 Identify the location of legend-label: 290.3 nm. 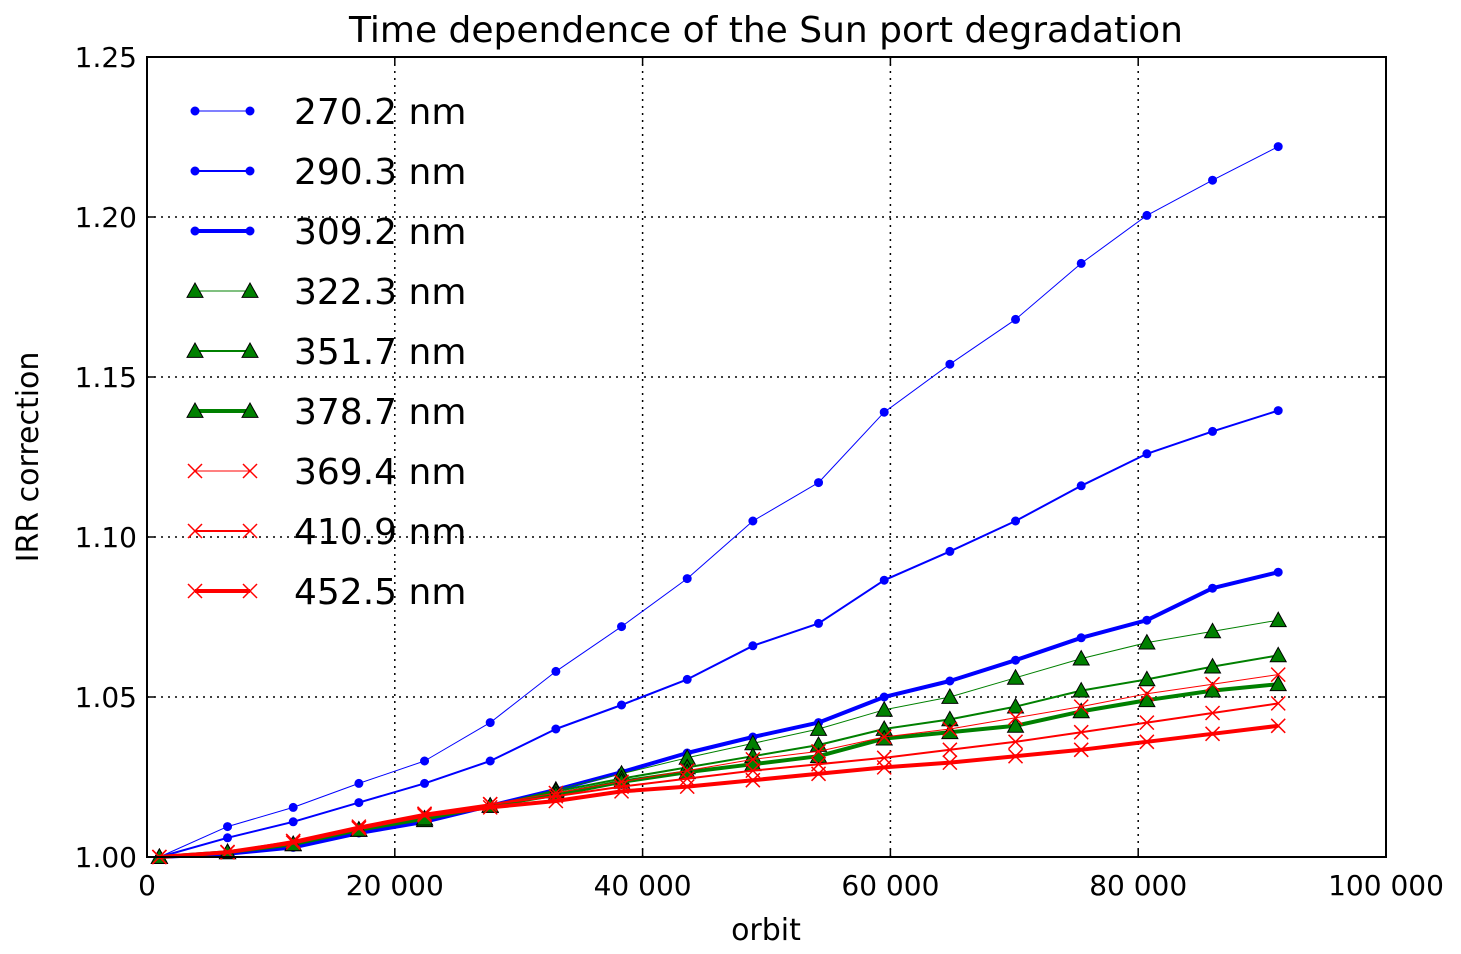
(380, 172).